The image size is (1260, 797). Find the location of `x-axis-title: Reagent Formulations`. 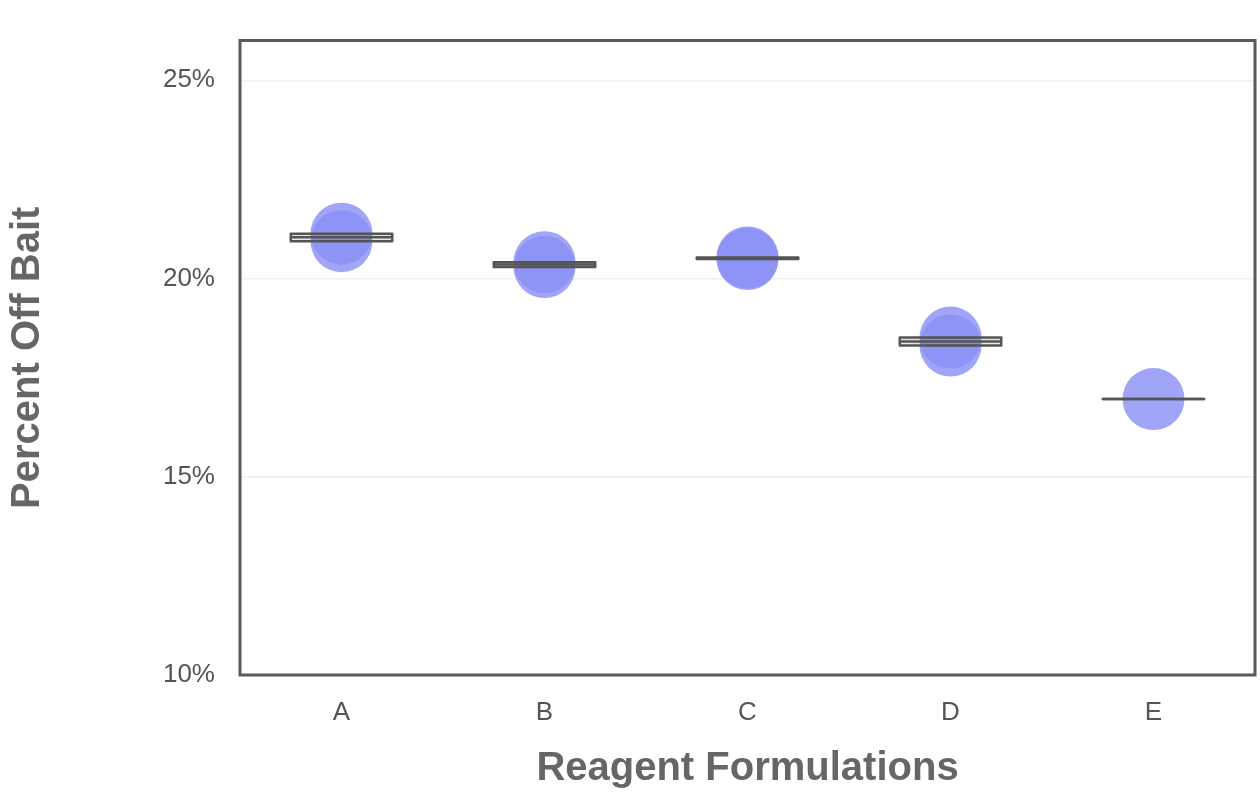

x-axis-title: Reagent Formulations is located at coordinates (747, 766).